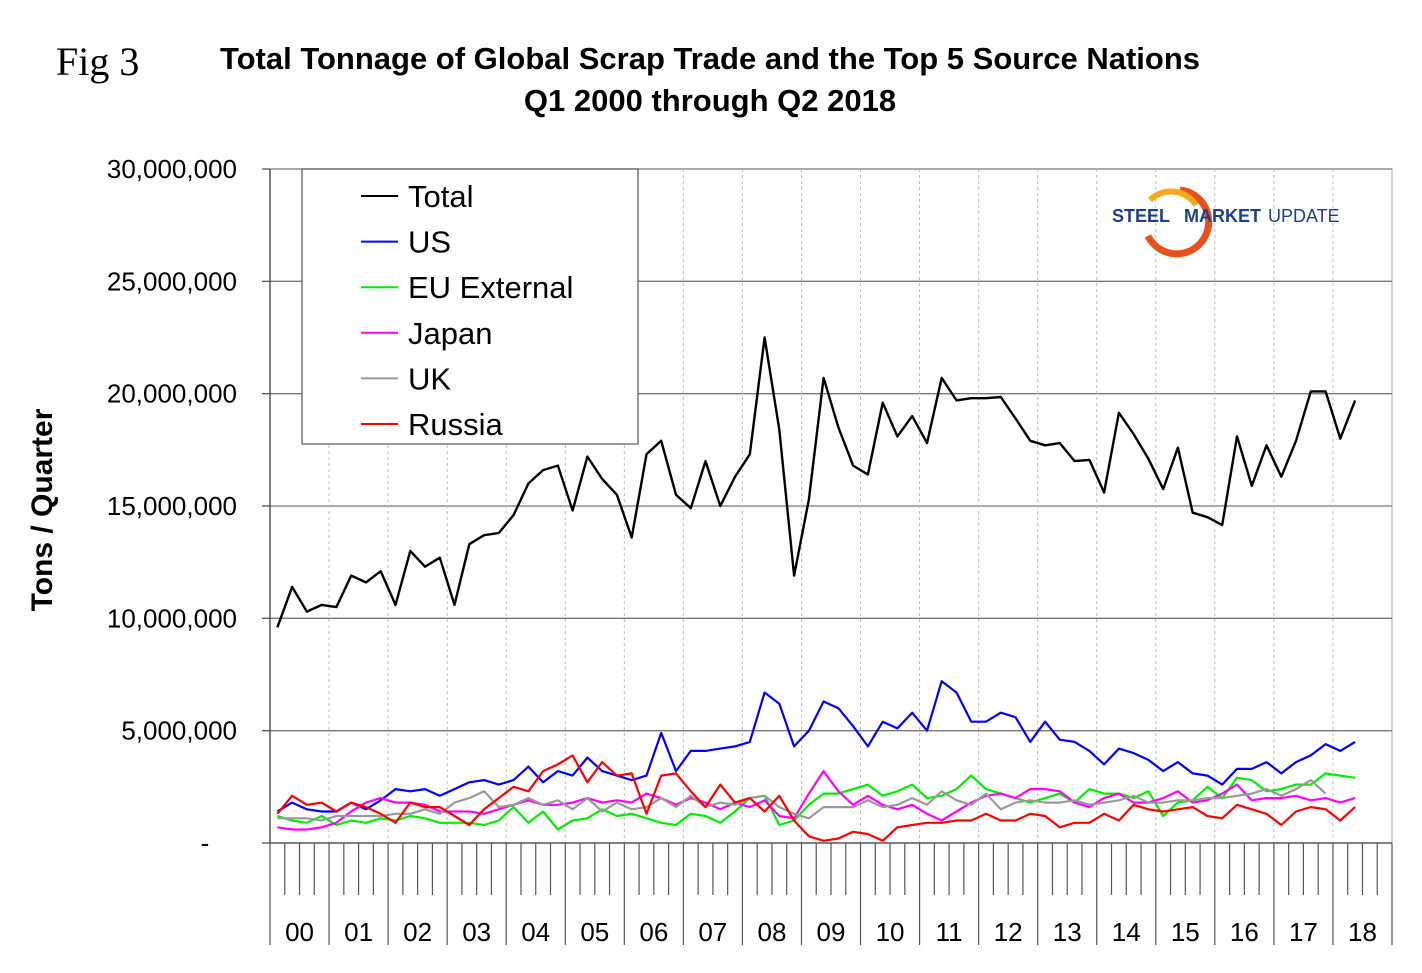 Image resolution: width=1422 pixels, height=973 pixels. What do you see at coordinates (358, 932) in the screenshot?
I see `x-tick-label: 01` at bounding box center [358, 932].